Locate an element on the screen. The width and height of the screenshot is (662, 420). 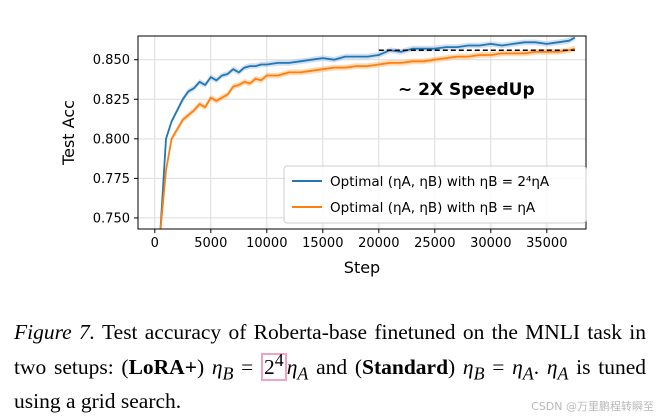
x-axis-ticks: 0 5000 10000 15000 20000 25000 30000 35000 is located at coordinates (359, 240).